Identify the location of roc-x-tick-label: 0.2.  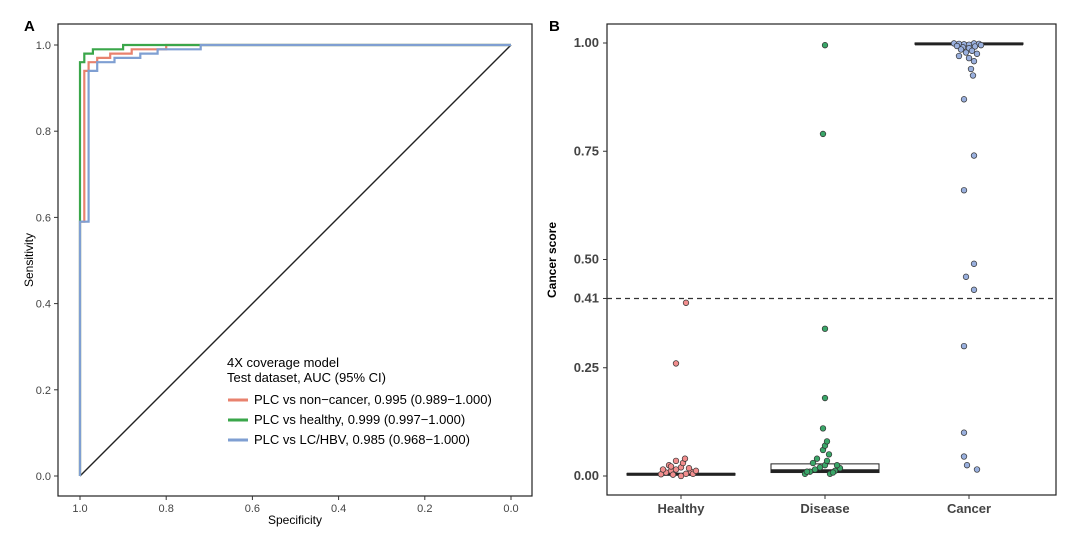
(424, 509).